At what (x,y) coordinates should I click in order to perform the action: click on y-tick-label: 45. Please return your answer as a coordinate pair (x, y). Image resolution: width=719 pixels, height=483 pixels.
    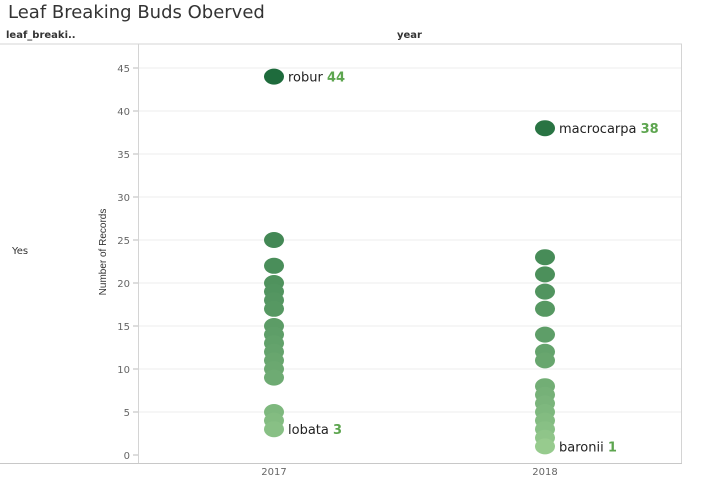
    Looking at the image, I should click on (123, 69).